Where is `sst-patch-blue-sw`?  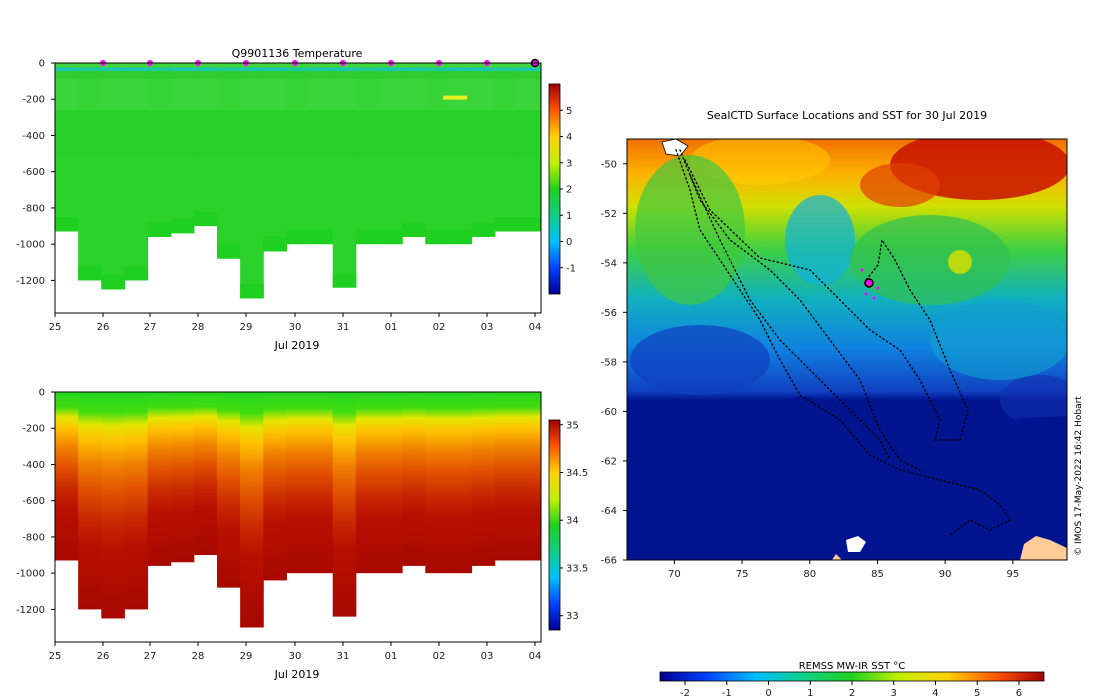
sst-patch-blue-sw is located at coordinates (700, 360).